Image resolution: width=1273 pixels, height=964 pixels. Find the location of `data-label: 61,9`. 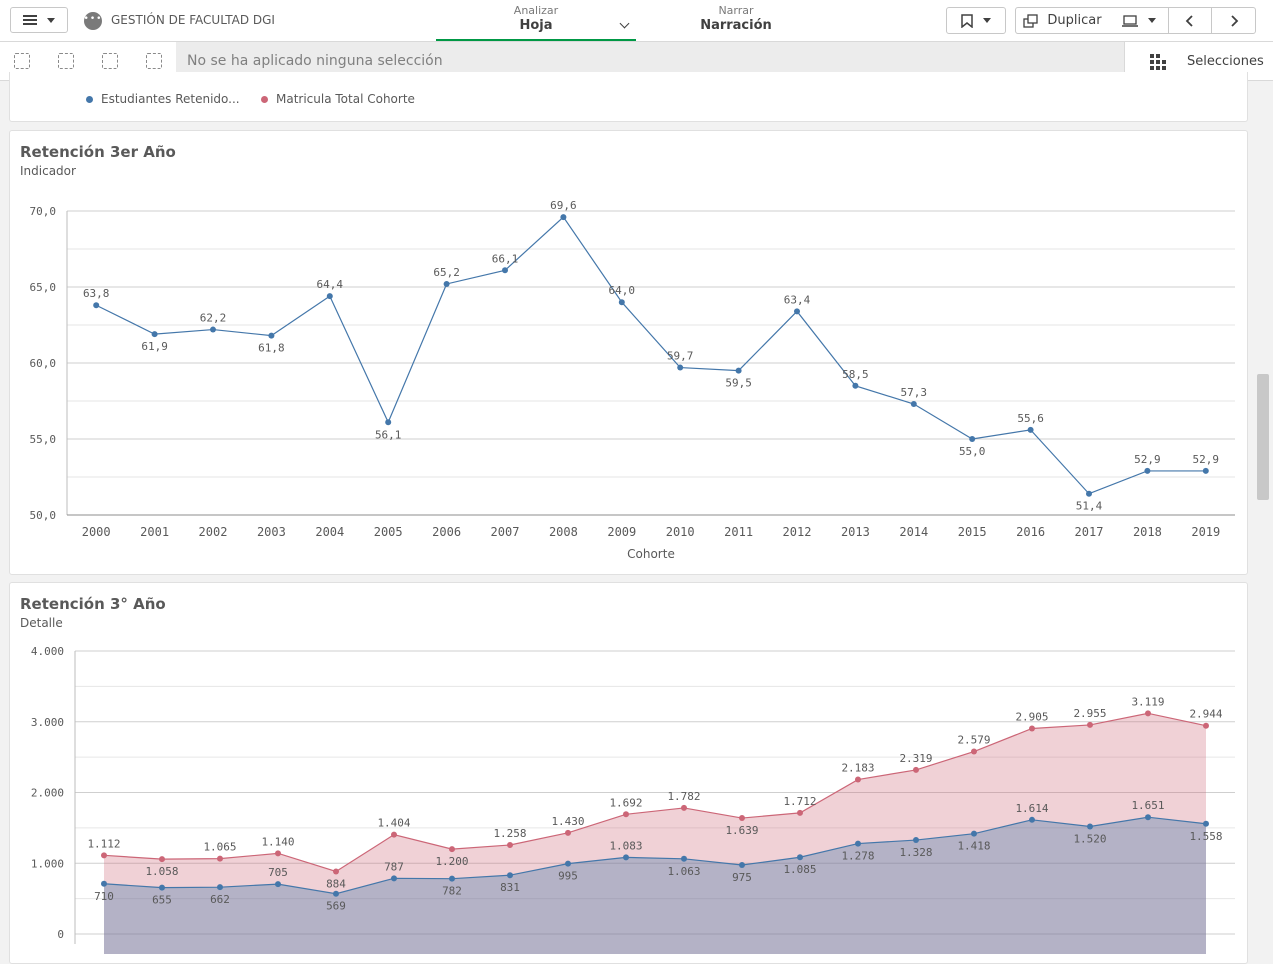

data-label: 61,9 is located at coordinates (154, 346).